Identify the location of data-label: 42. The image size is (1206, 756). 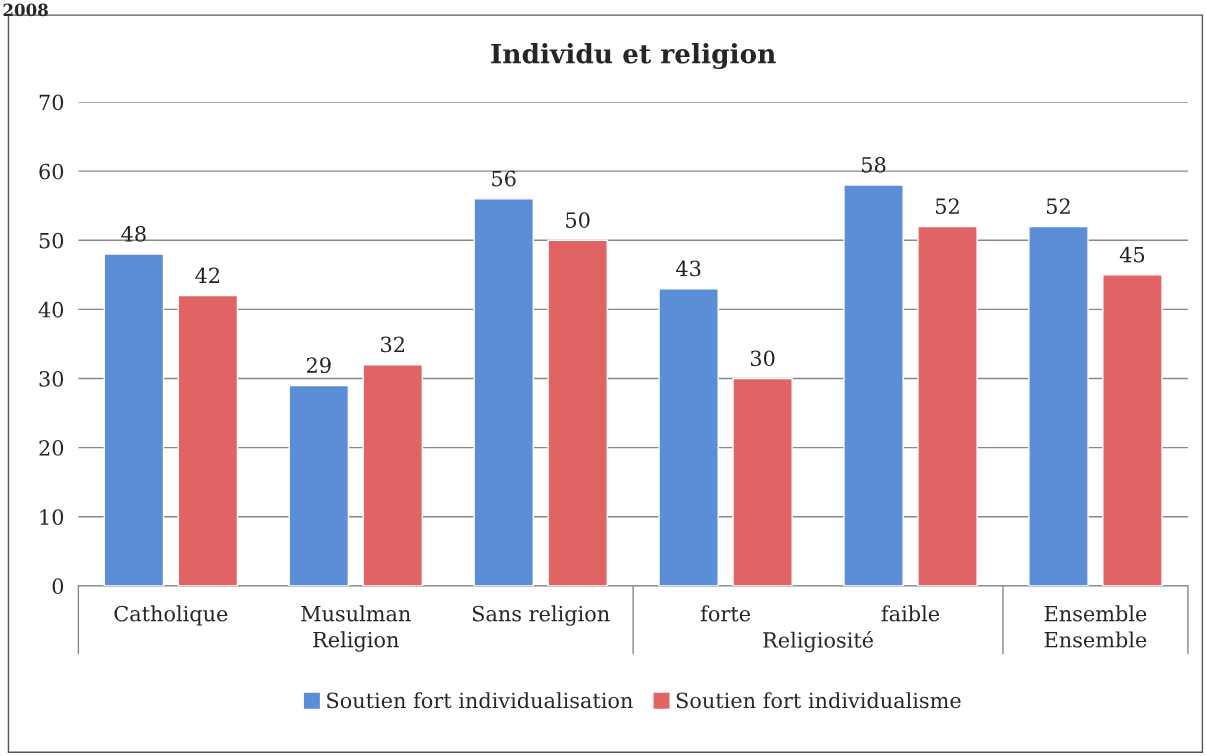
(207, 275).